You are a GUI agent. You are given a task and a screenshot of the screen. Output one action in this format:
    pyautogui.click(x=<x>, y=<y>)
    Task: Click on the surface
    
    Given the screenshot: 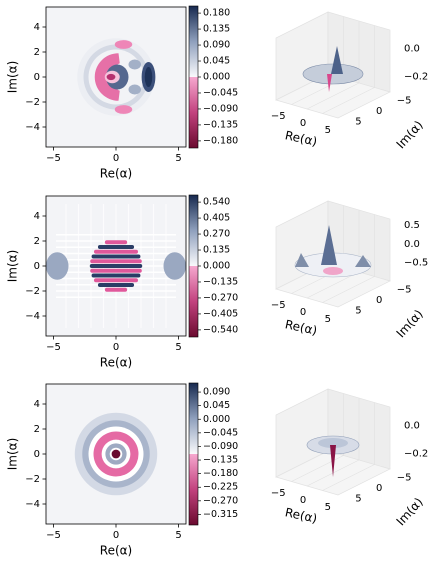 What is the action you would take?
    pyautogui.click(x=333, y=443)
    